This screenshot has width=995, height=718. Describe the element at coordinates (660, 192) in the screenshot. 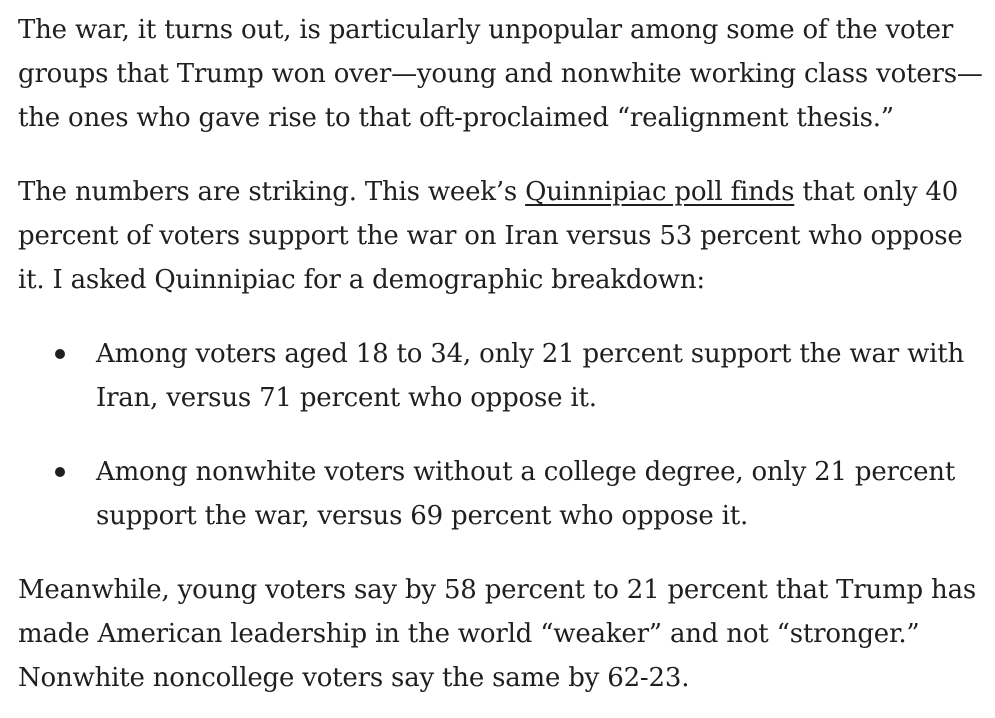

I see `quinnipiac-poll-link: Quinnipiac poll finds` at that location.